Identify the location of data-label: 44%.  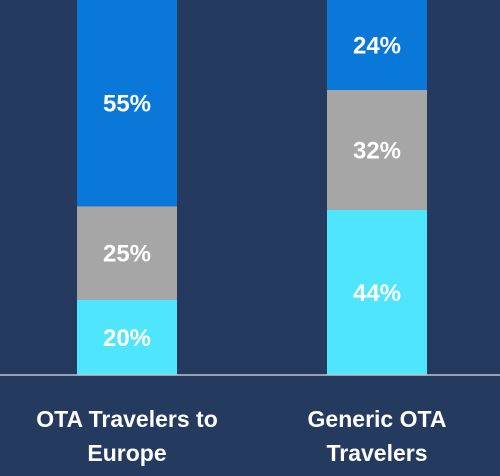
(377, 293).